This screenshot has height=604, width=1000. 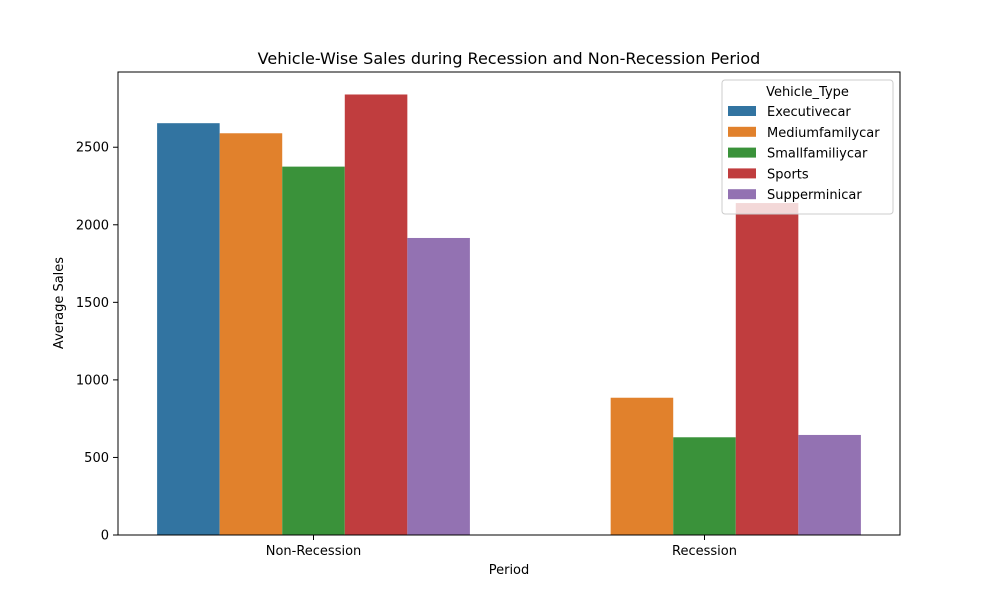 I want to click on legend-label: Executivecar, so click(x=809, y=112).